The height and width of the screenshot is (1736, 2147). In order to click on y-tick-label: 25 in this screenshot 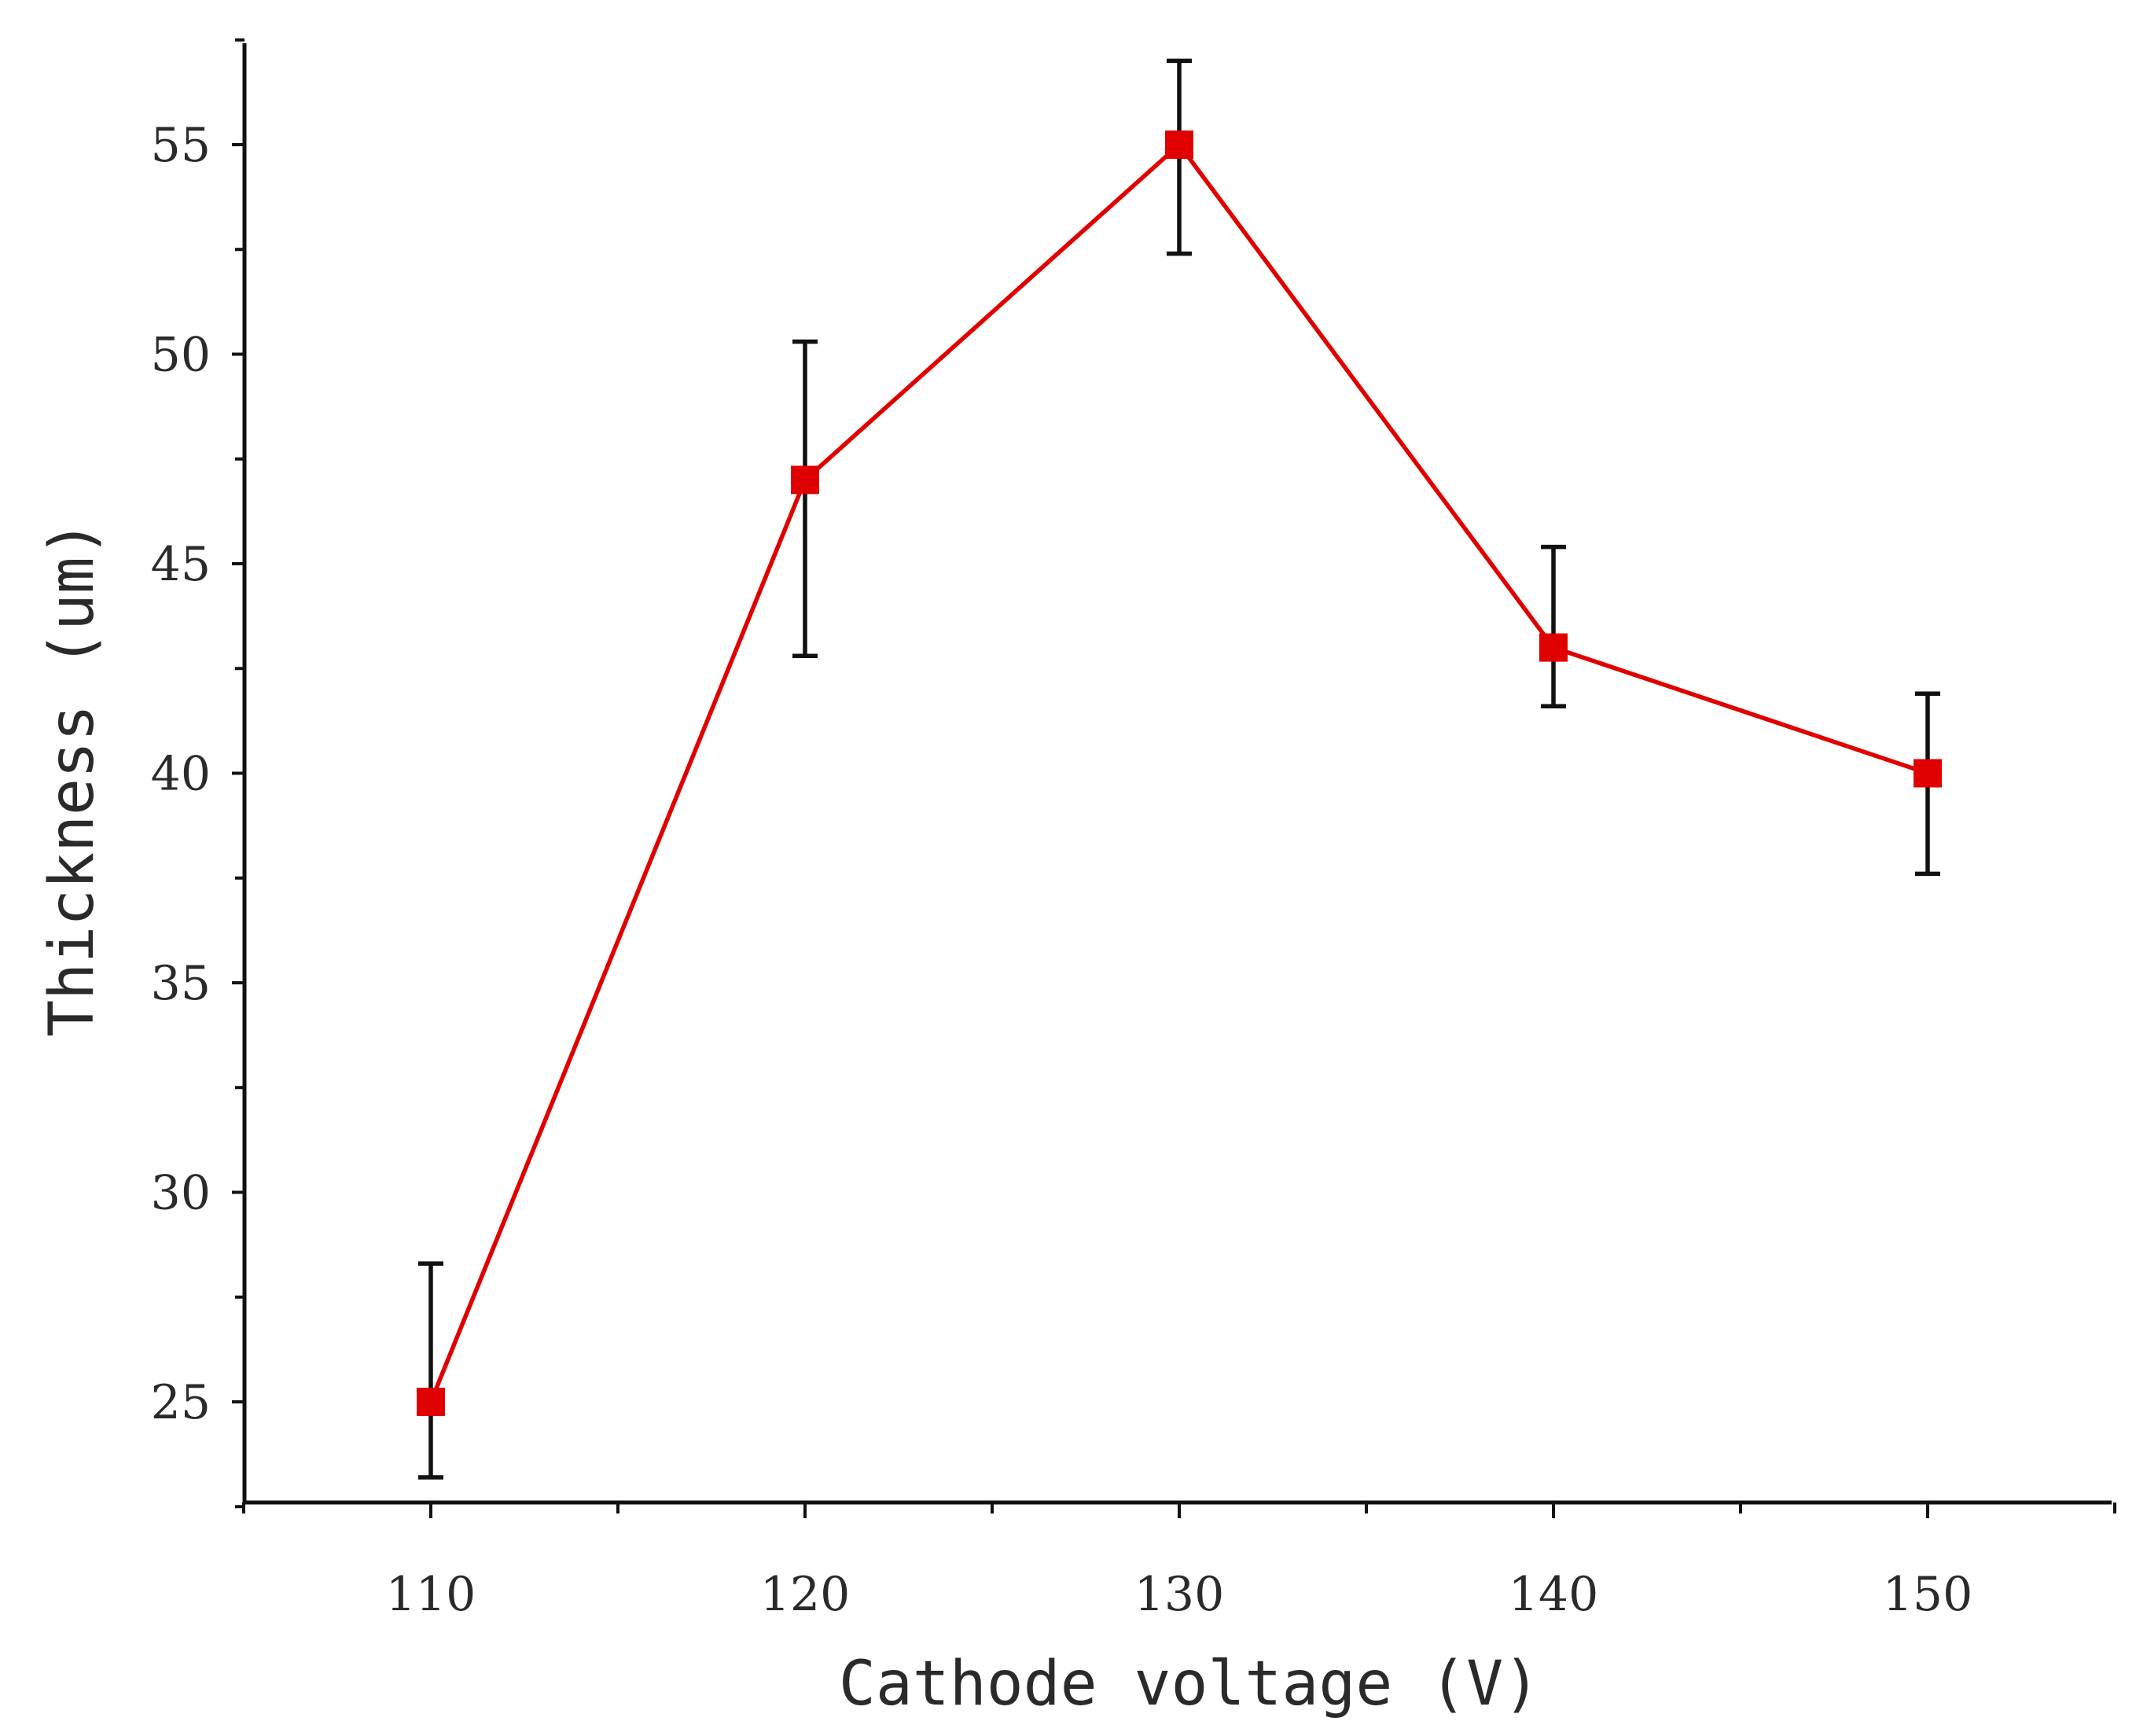, I will do `click(181, 1403)`.